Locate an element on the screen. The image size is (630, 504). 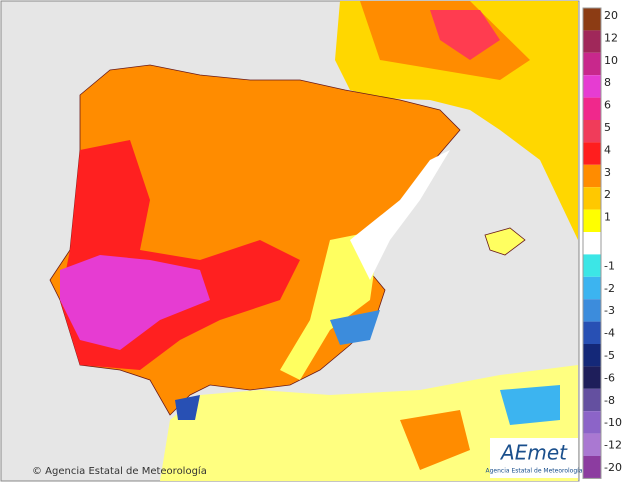
legend-label: -12 is located at coordinates (613, 445).